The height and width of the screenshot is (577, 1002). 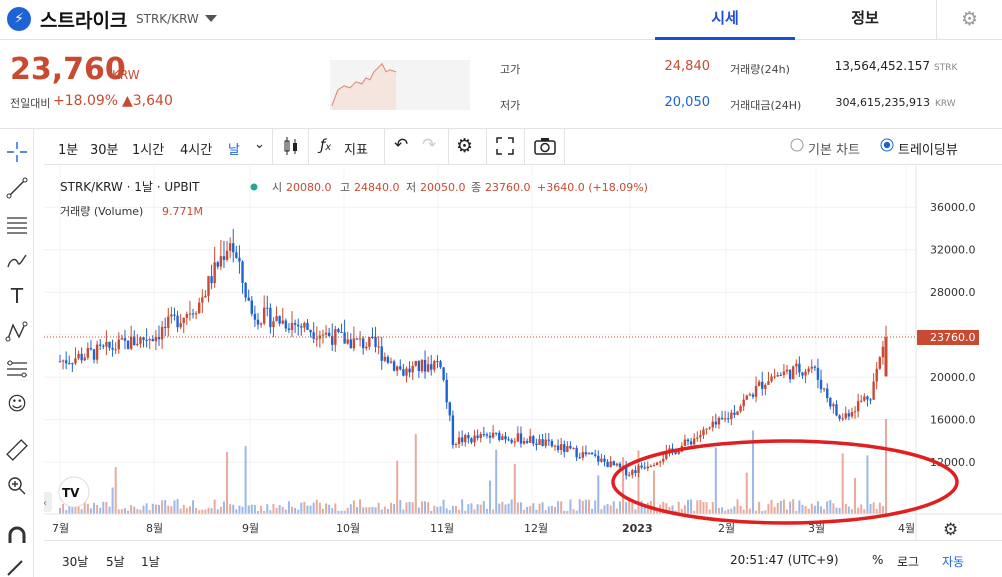 What do you see at coordinates (17, 296) in the screenshot?
I see `text-tool-icon: T` at bounding box center [17, 296].